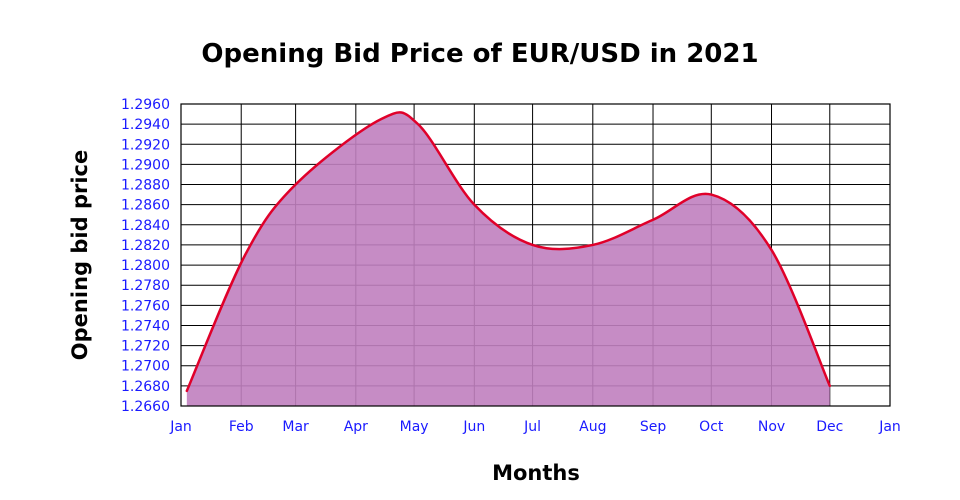 The width and height of the screenshot is (960, 500). I want to click on y-tick-label: 1.2940, so click(145, 125).